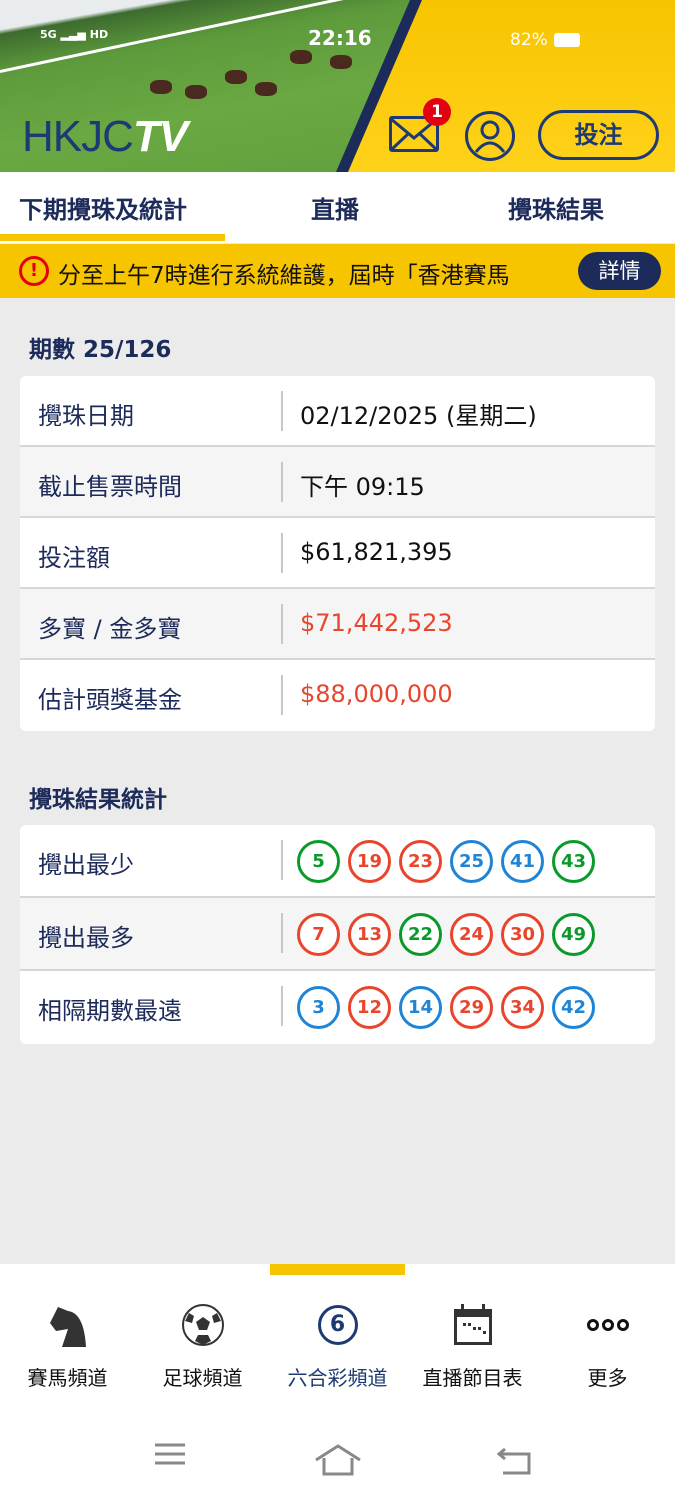  Describe the element at coordinates (522, 1007) in the screenshot. I see `number-ball: 34` at that location.